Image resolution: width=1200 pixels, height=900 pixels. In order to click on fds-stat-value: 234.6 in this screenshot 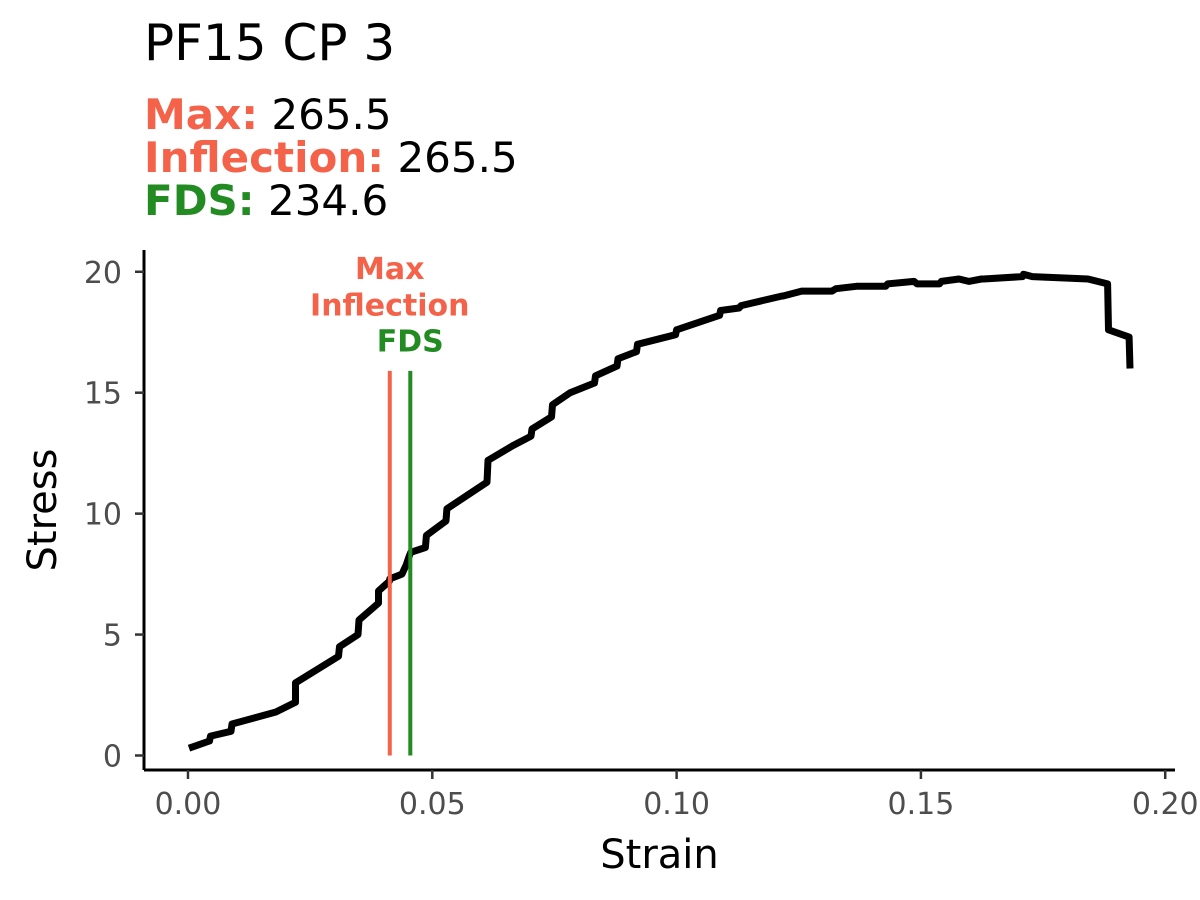, I will do `click(328, 200)`.